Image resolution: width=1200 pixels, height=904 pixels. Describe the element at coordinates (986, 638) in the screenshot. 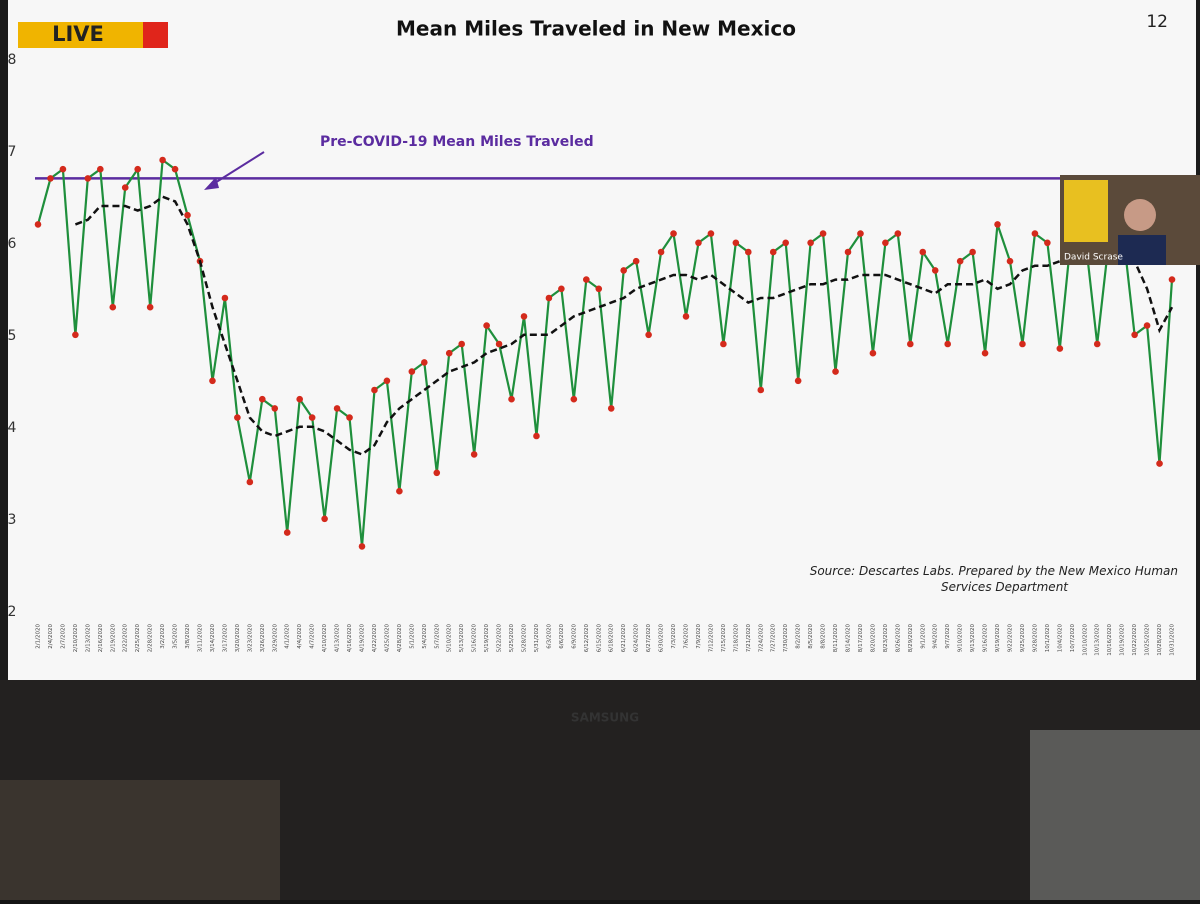

I see `x-tick-label: 9/16/2020` at that location.